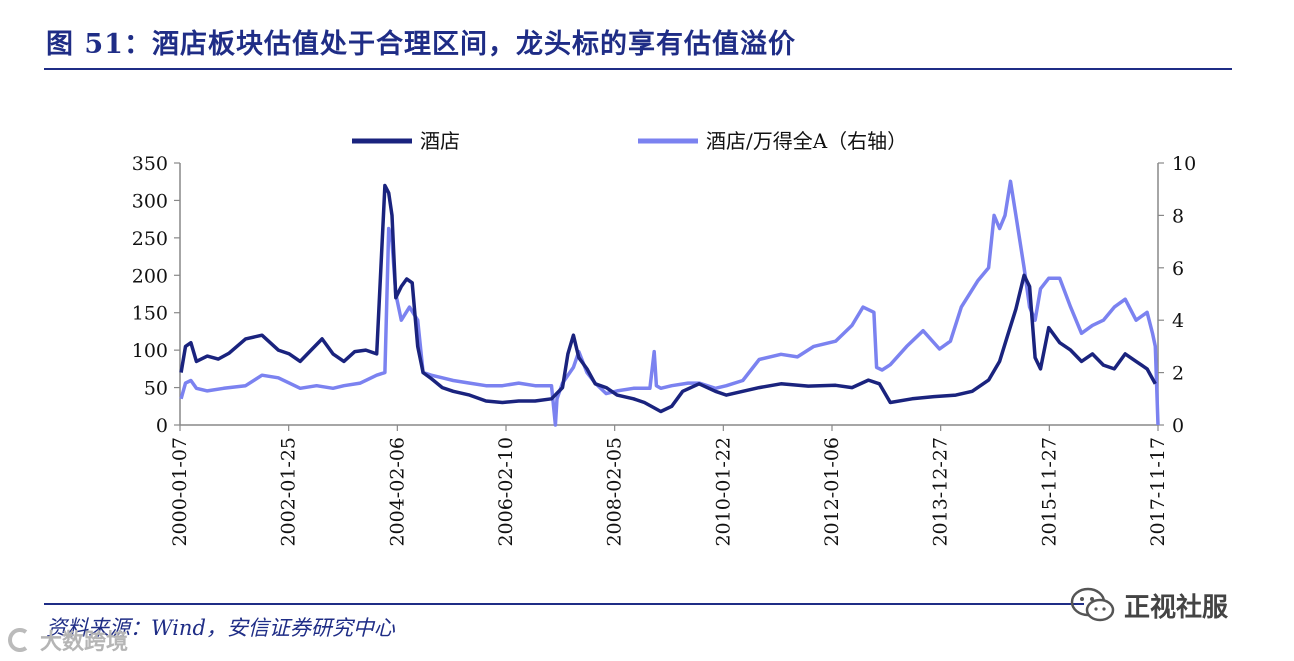 The width and height of the screenshot is (1294, 661). Describe the element at coordinates (150, 351) in the screenshot. I see `y-left-tick-label: 100` at that location.